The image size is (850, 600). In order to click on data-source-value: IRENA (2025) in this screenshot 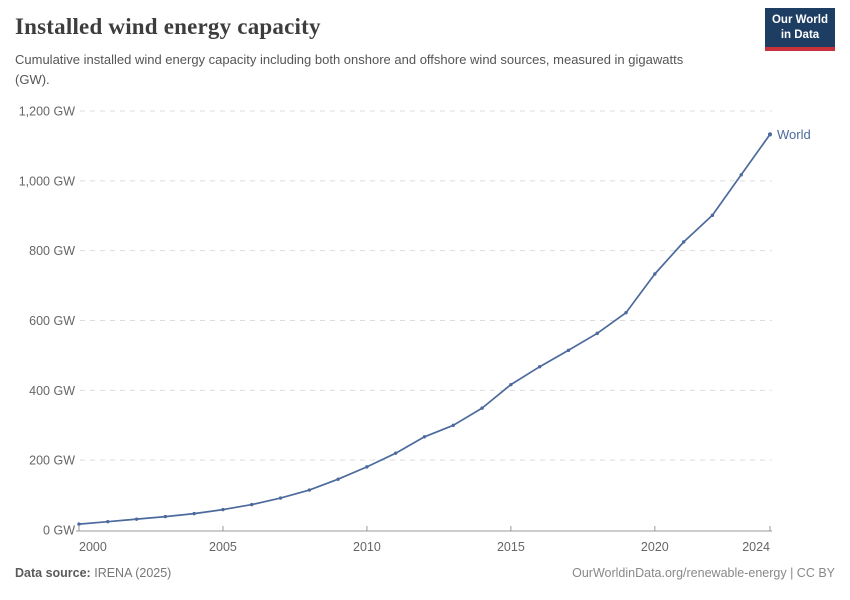, I will do `click(133, 573)`.